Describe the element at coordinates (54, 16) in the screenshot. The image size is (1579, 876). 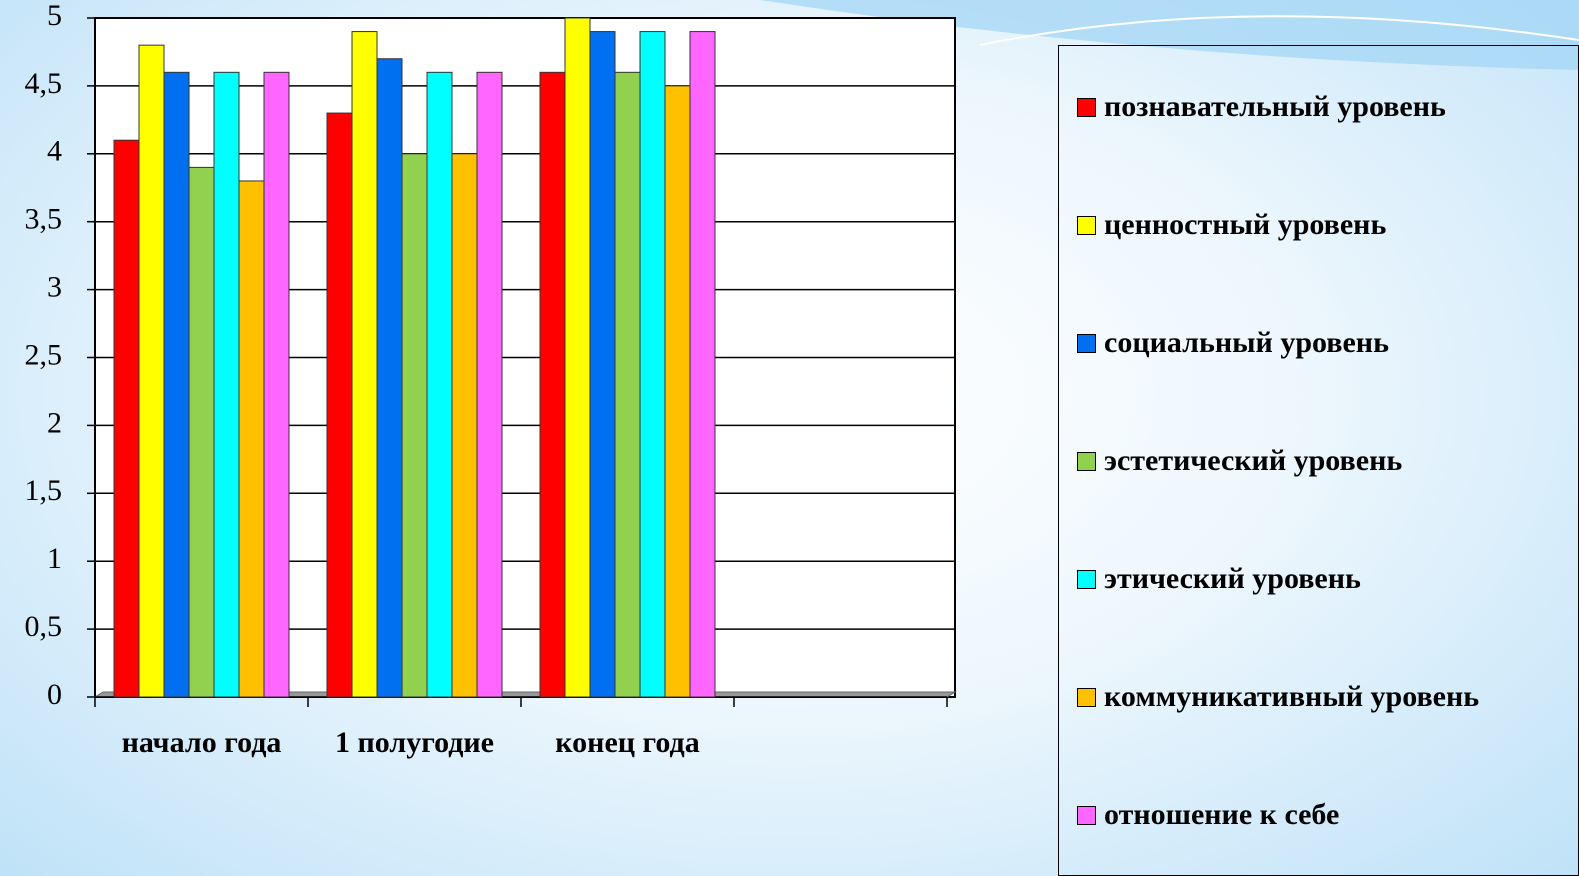
I see `y-tick-label: 5` at that location.